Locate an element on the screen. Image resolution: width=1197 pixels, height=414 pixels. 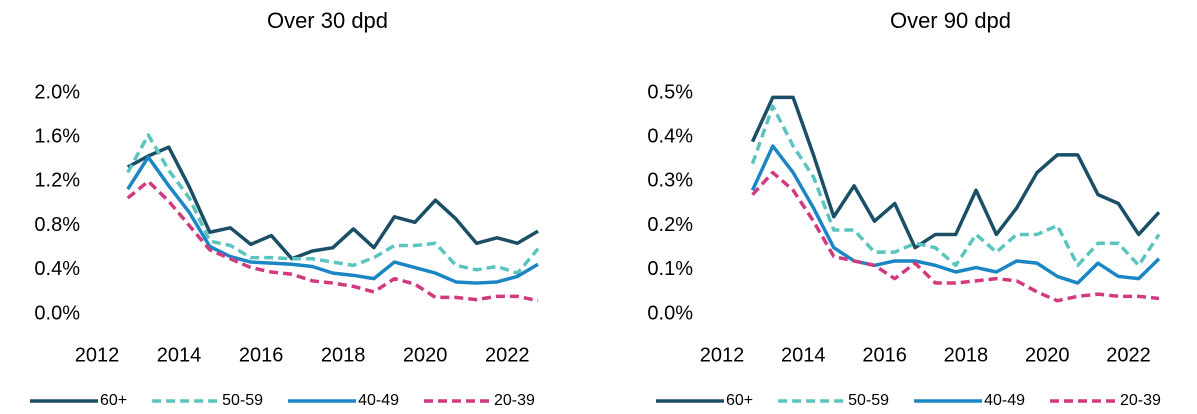
y-tick-label: 0.8% is located at coordinates (57, 225).